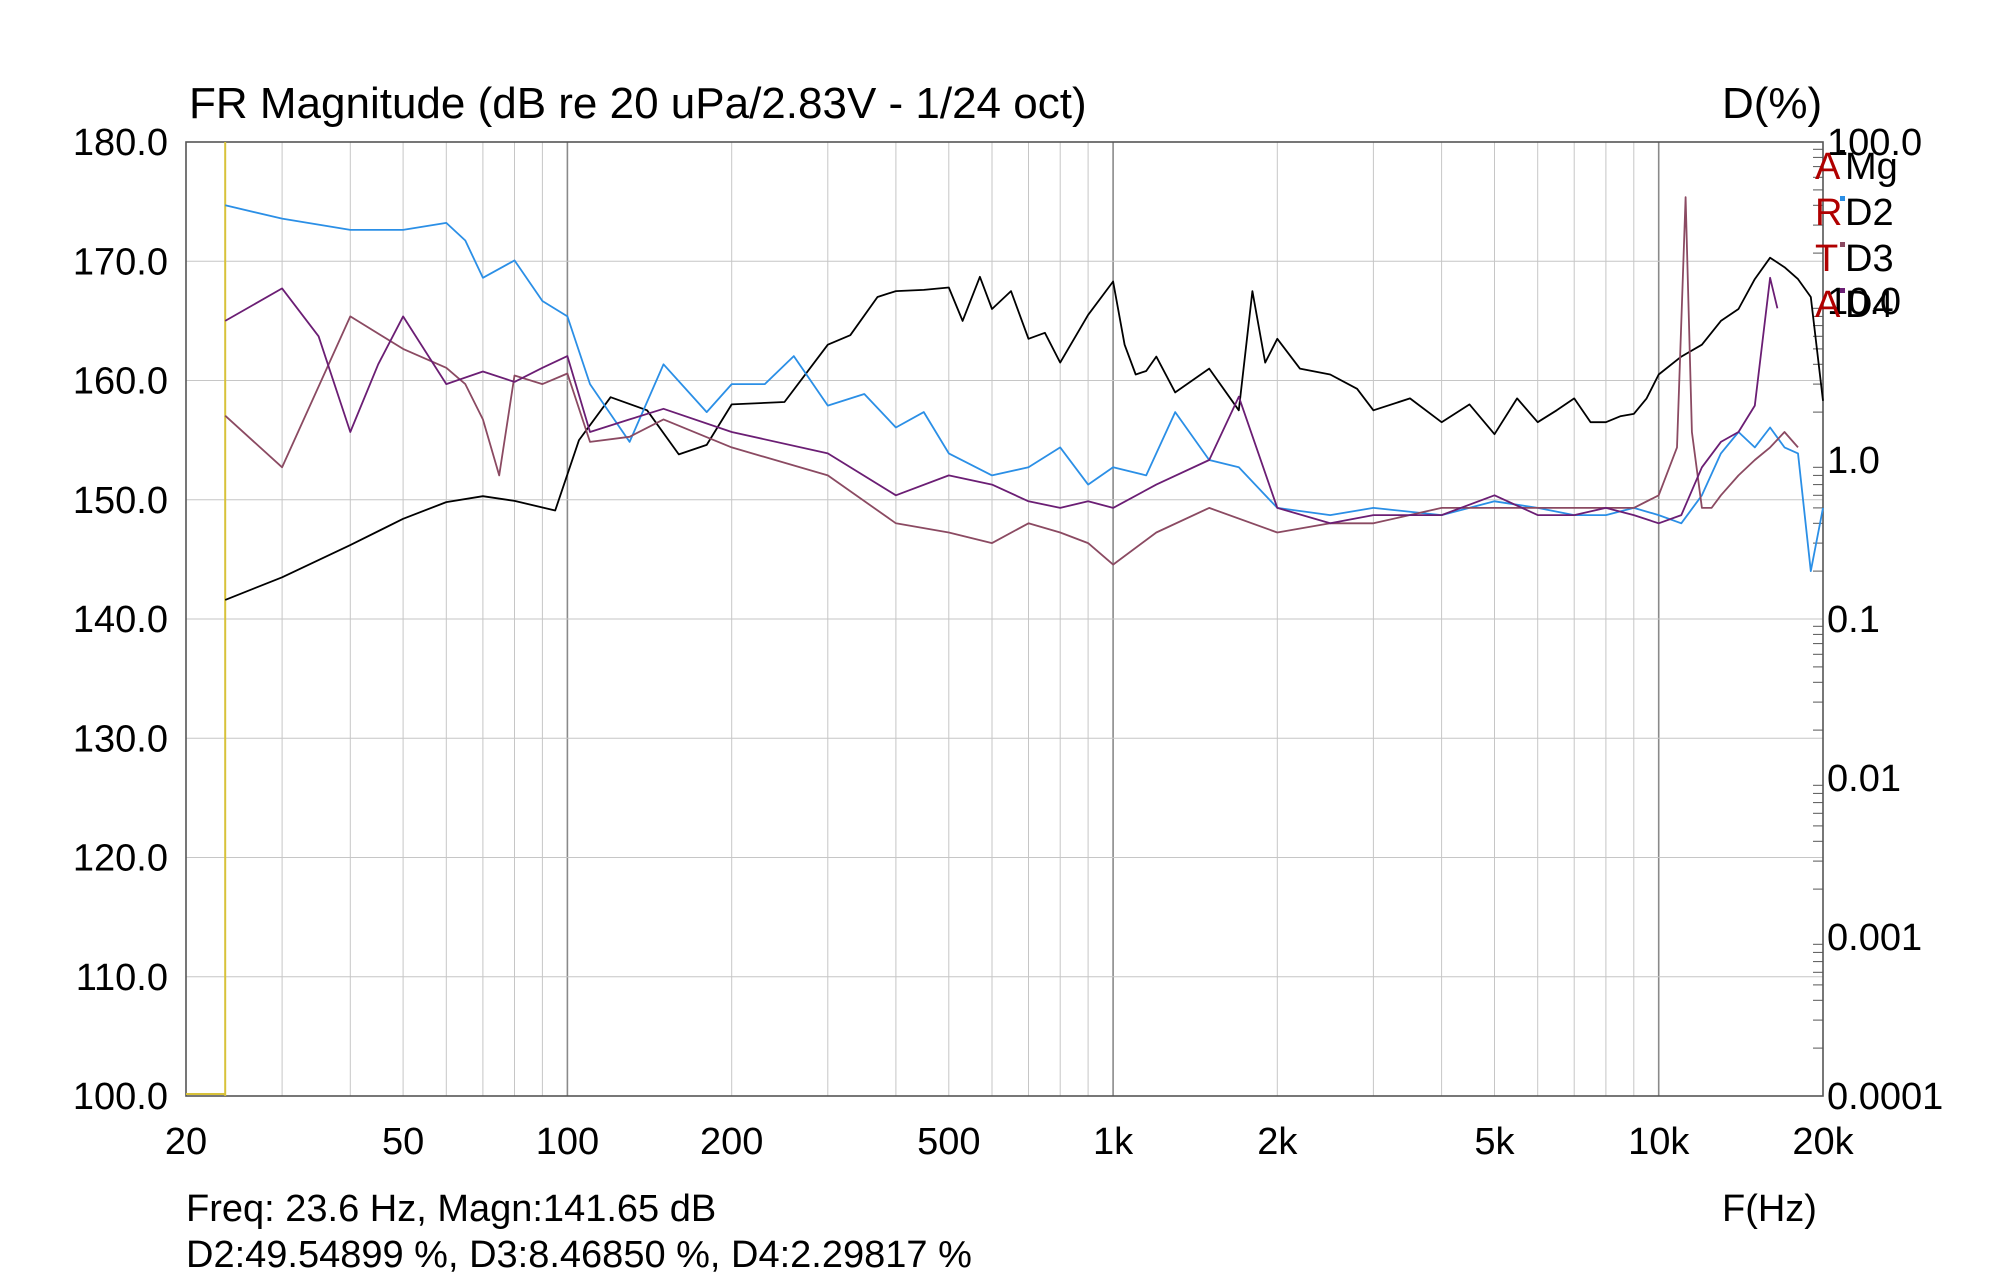  What do you see at coordinates (1885, 620) in the screenshot?
I see `right-tick-labels: 0.0001 0.001 0.01 0.1 1.0 10.0 100.0` at bounding box center [1885, 620].